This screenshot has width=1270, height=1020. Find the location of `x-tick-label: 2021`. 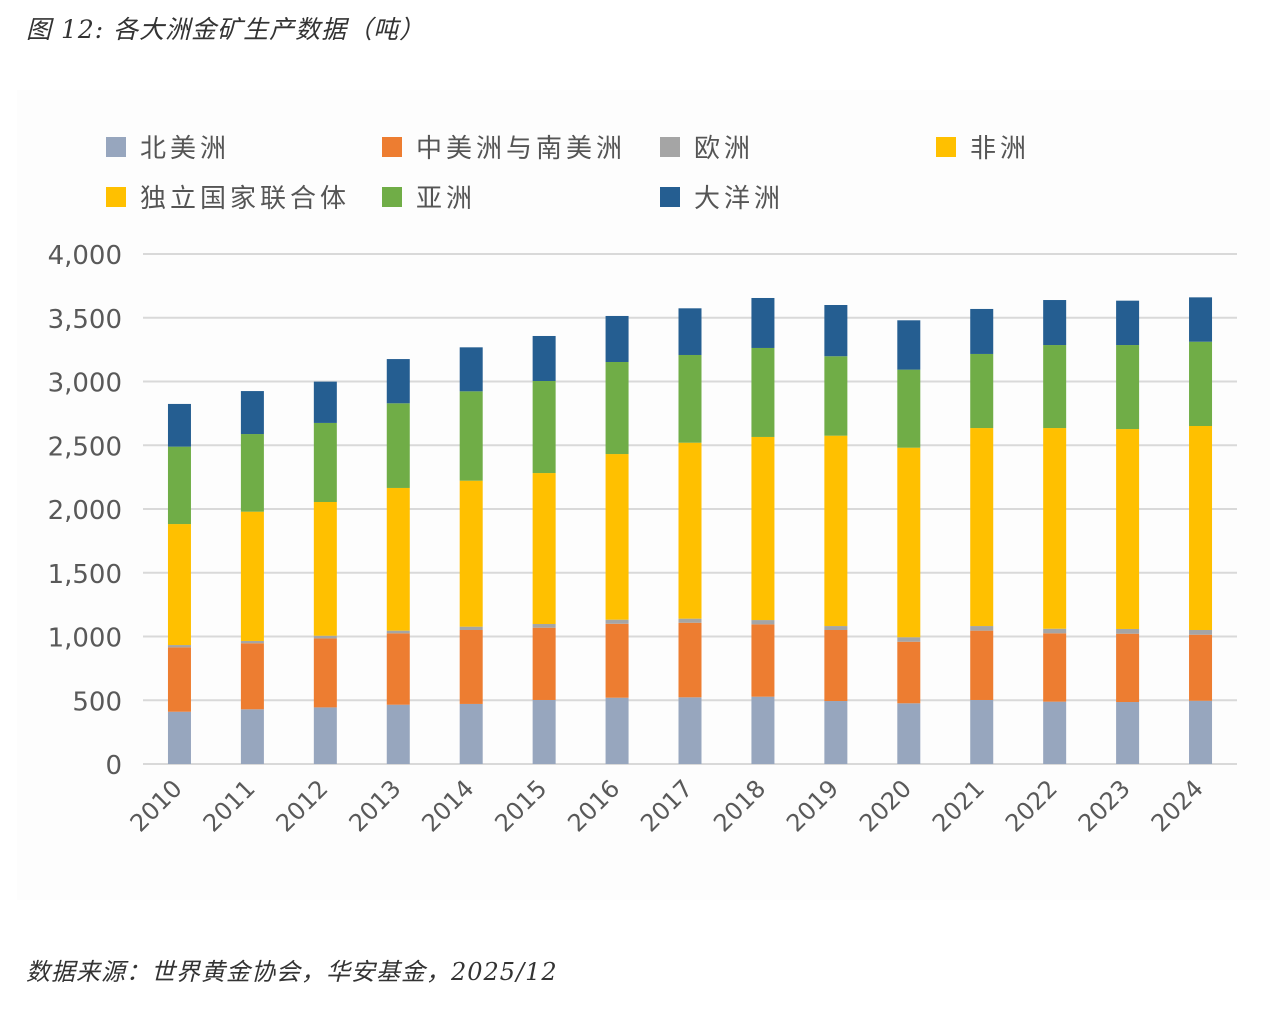

x-tick-label: 2021 is located at coordinates (958, 805).